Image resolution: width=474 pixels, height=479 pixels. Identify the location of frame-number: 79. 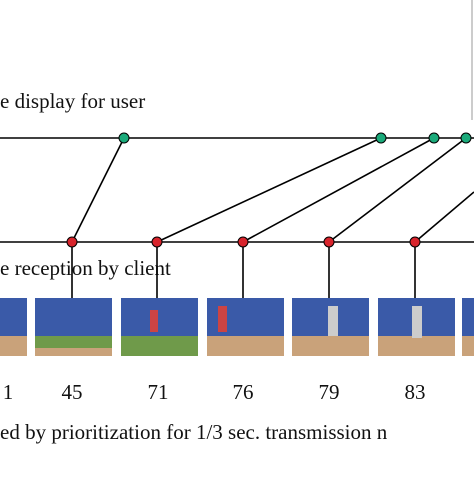
(329, 392).